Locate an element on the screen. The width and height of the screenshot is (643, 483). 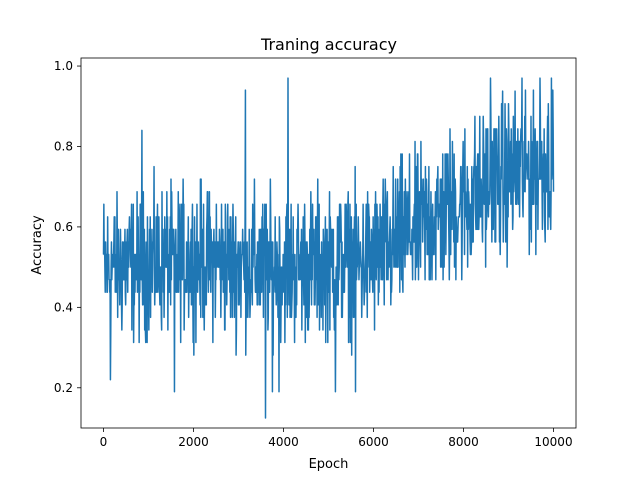
y-tick-label: 0.6 is located at coordinates (63, 227).